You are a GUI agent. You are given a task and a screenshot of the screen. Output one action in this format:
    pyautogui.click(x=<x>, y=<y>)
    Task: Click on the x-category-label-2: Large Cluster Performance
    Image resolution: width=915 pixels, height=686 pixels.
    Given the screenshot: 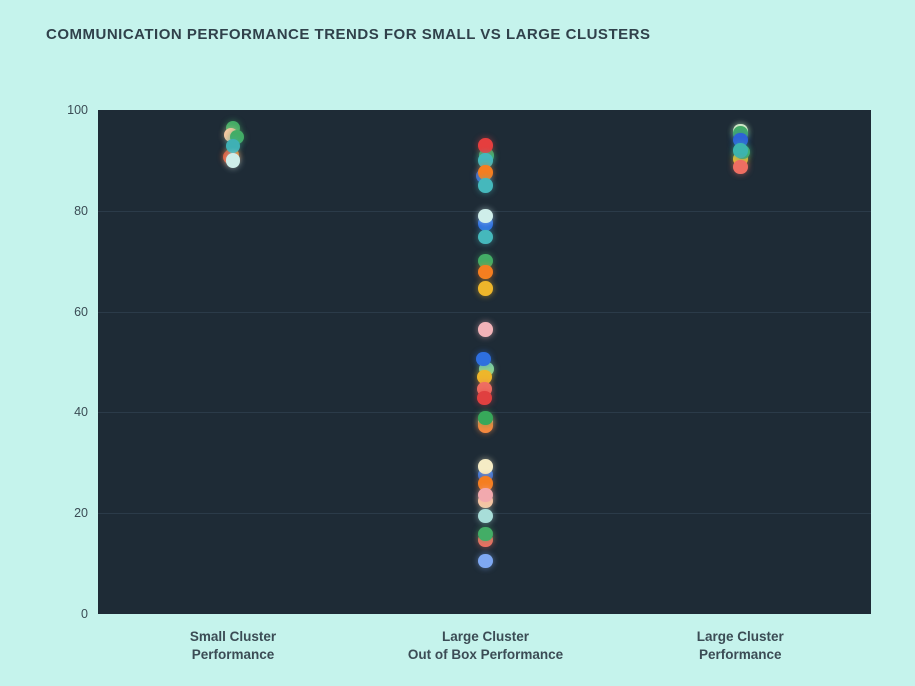 What is the action you would take?
    pyautogui.click(x=740, y=645)
    